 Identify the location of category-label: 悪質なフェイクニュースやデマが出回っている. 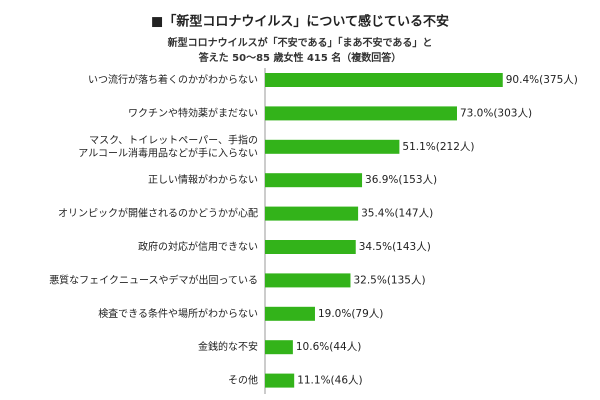
(153, 279).